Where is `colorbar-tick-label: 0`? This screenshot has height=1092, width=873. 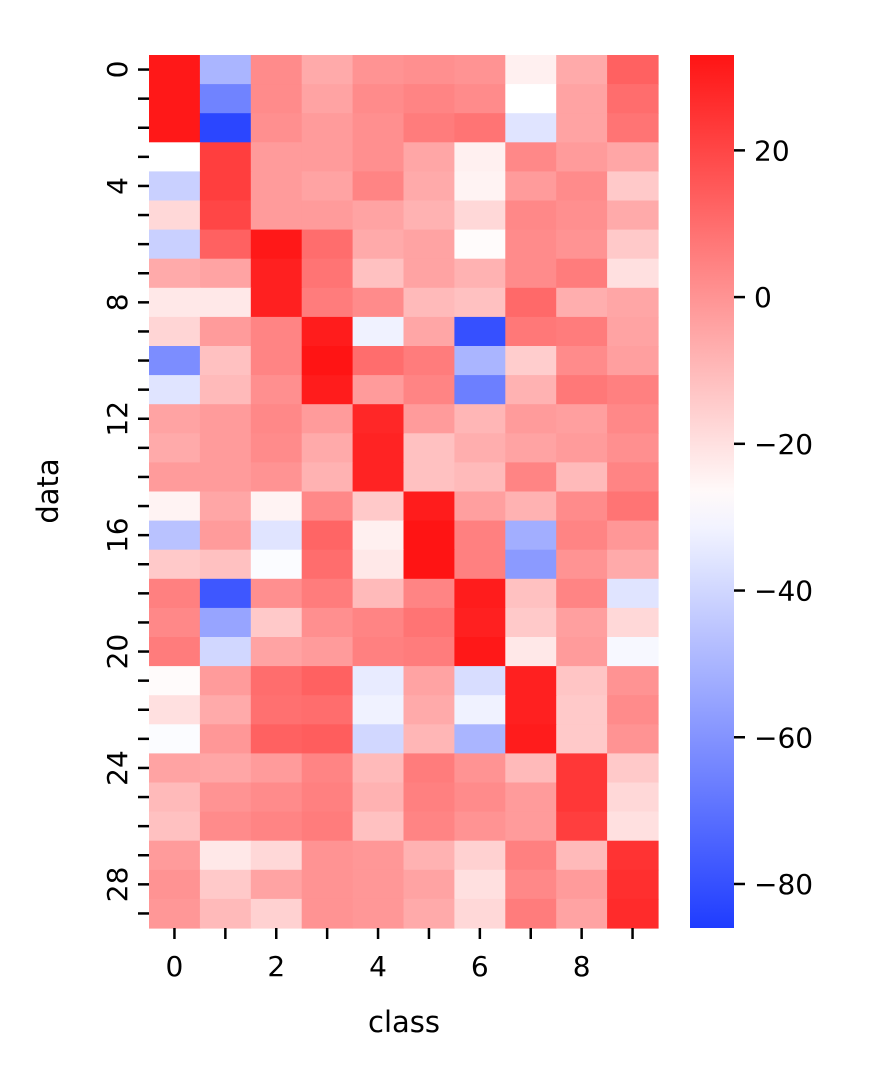
colorbar-tick-label: 0 is located at coordinates (763, 297).